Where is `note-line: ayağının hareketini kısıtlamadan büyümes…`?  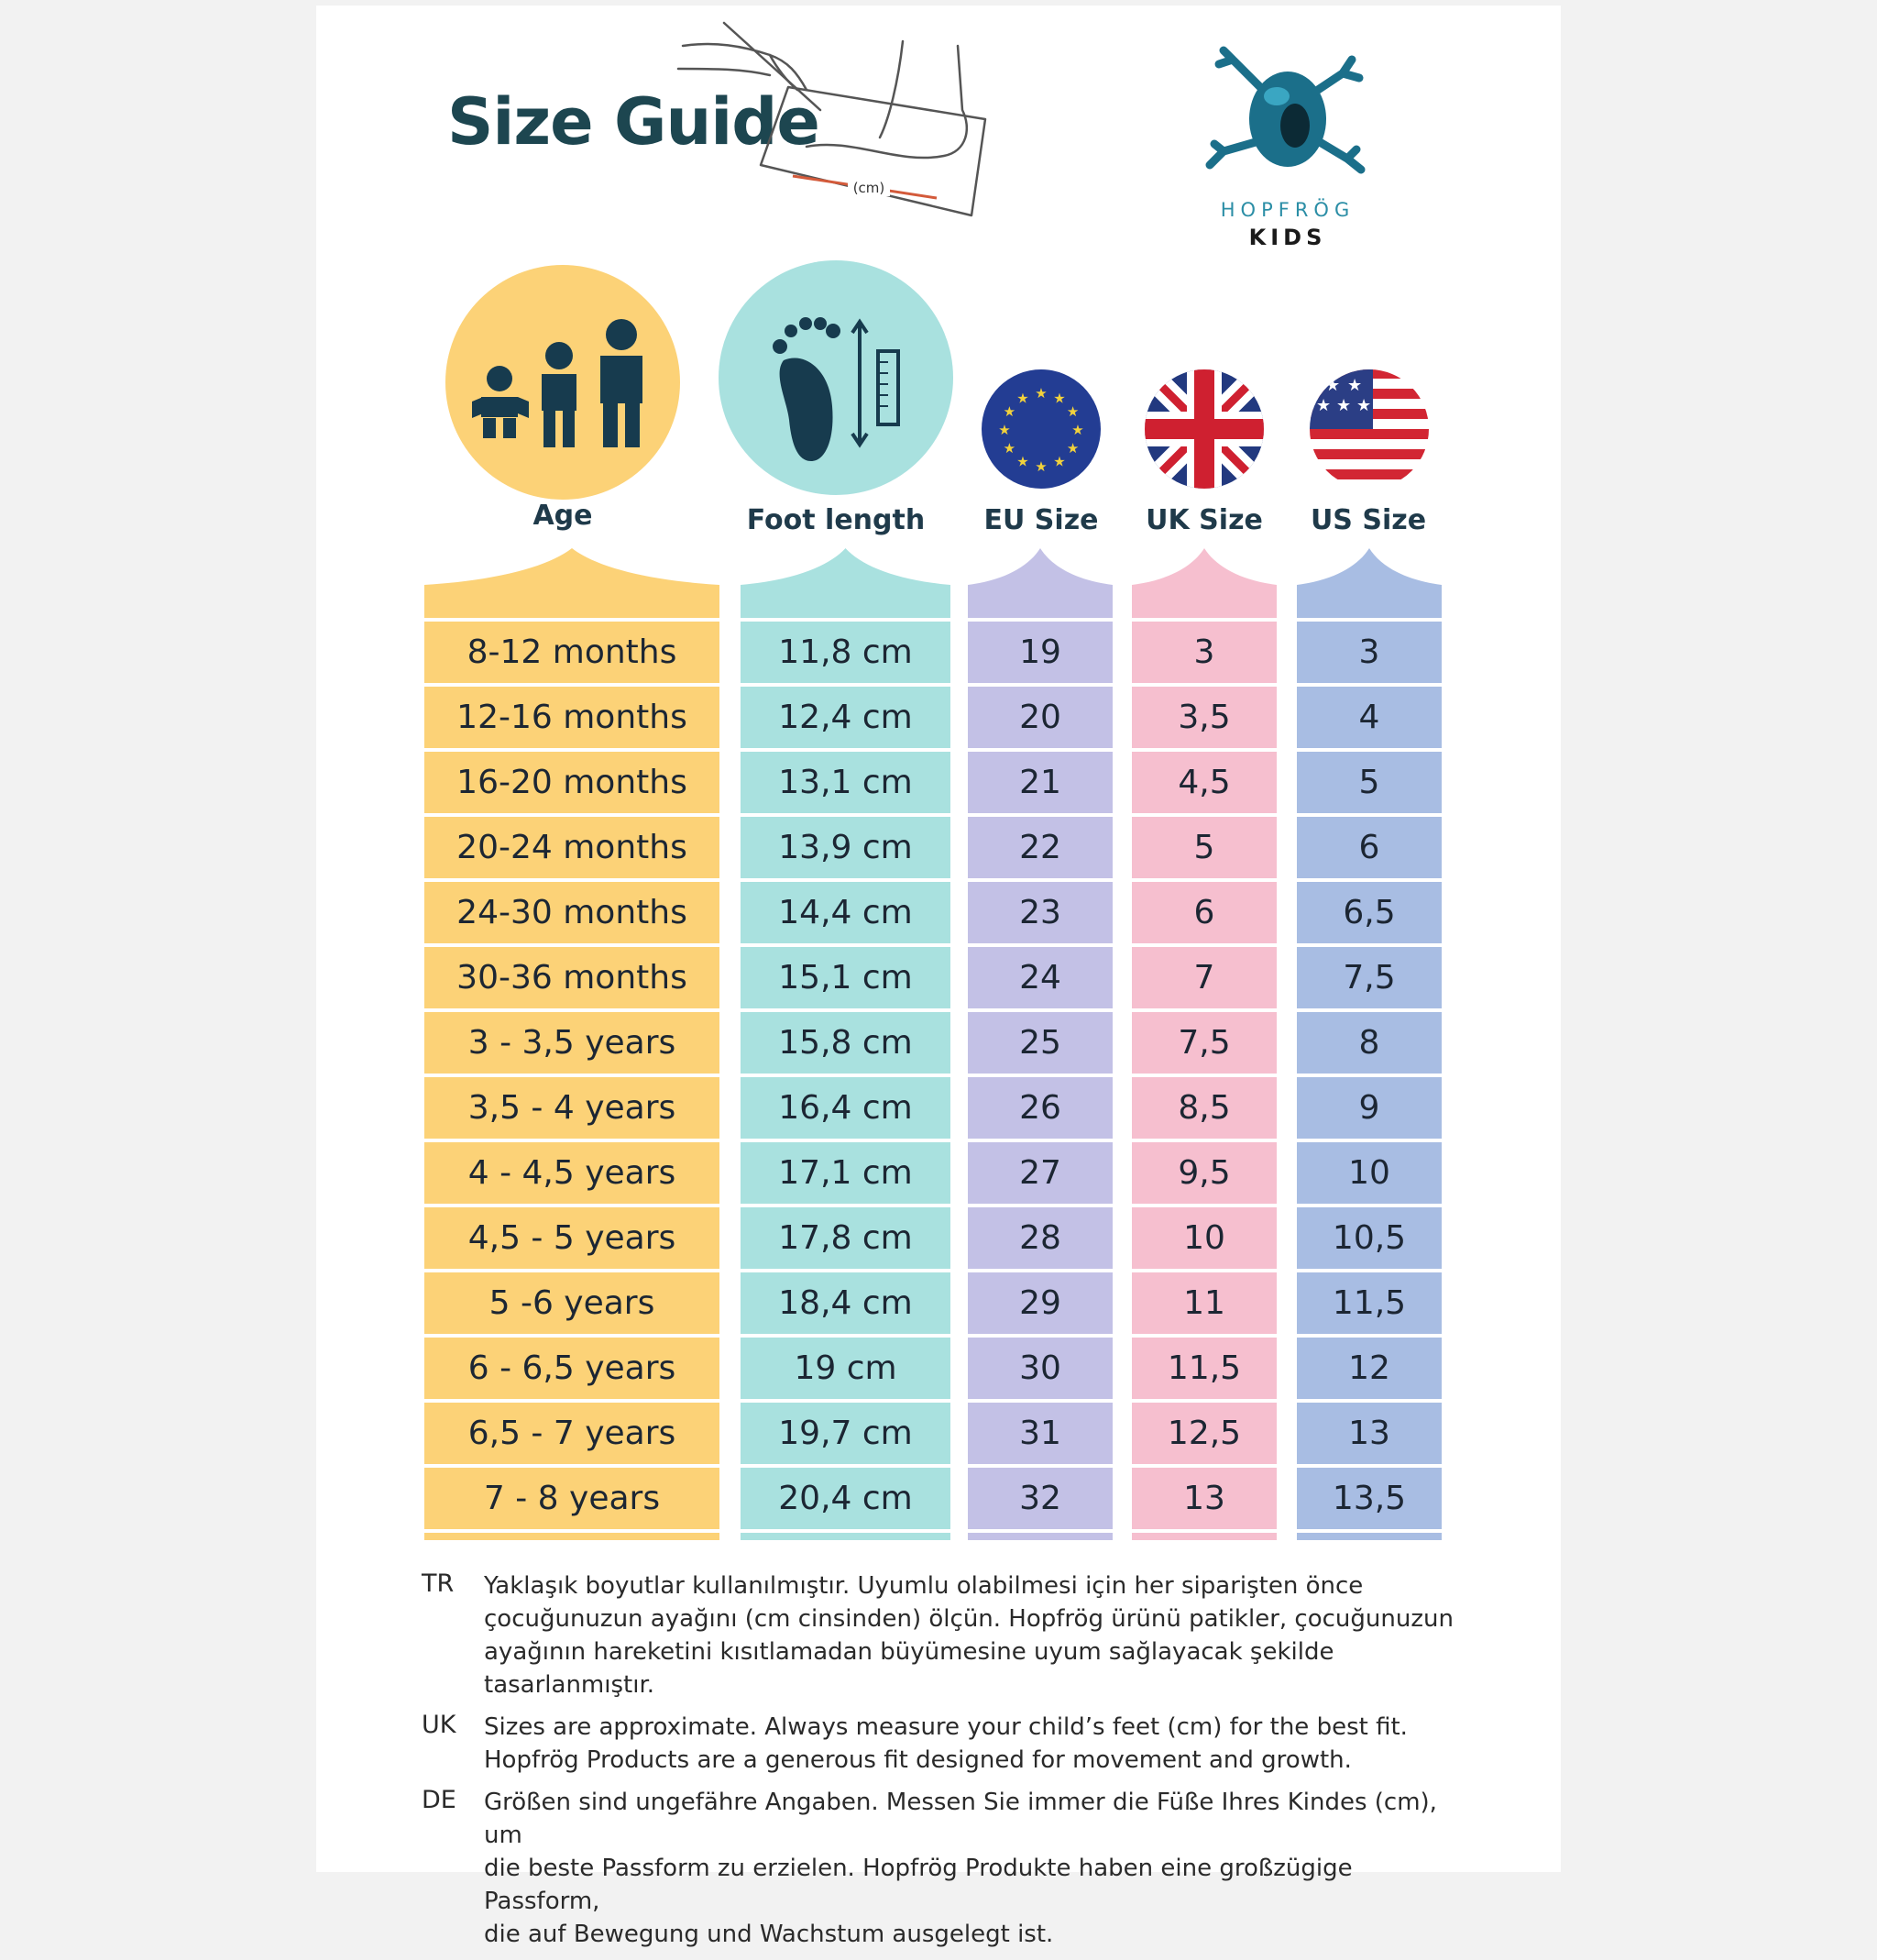 note-line: ayağının hareketini kısıtlamadan büyümes… is located at coordinates (909, 1669).